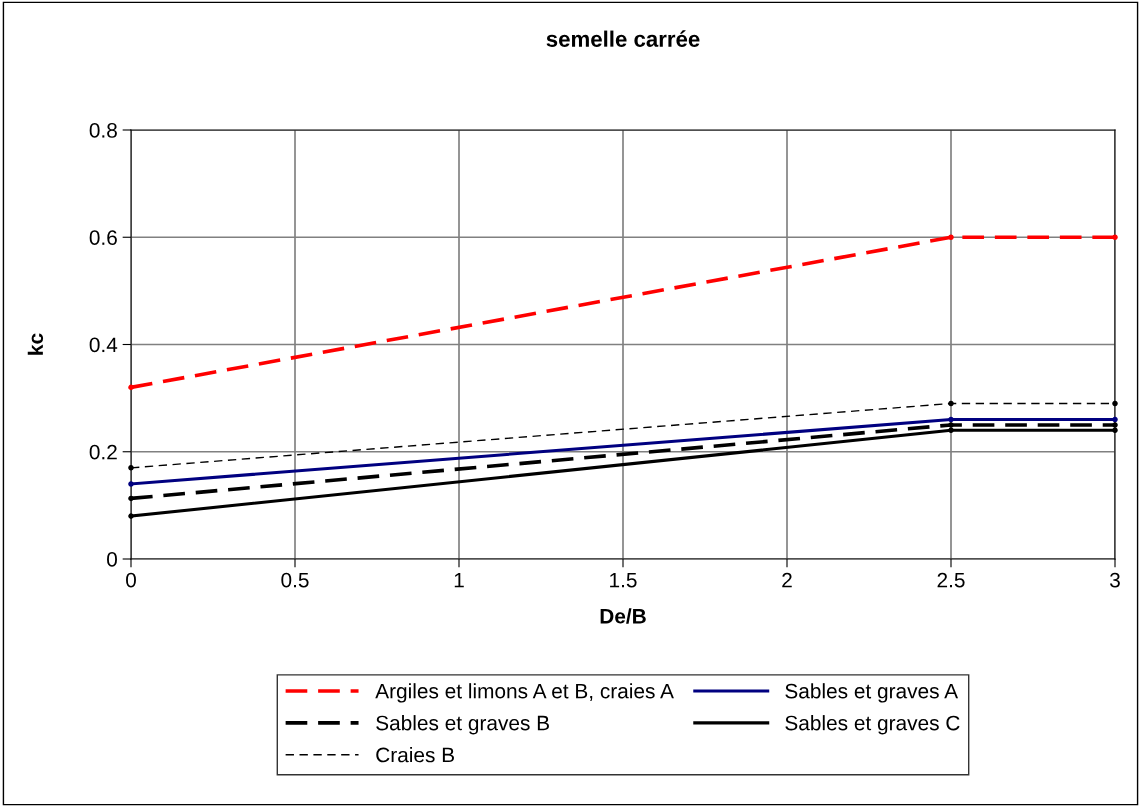 The width and height of the screenshot is (1141, 807). What do you see at coordinates (295, 580) in the screenshot?
I see `x-tick-label: 0.5` at bounding box center [295, 580].